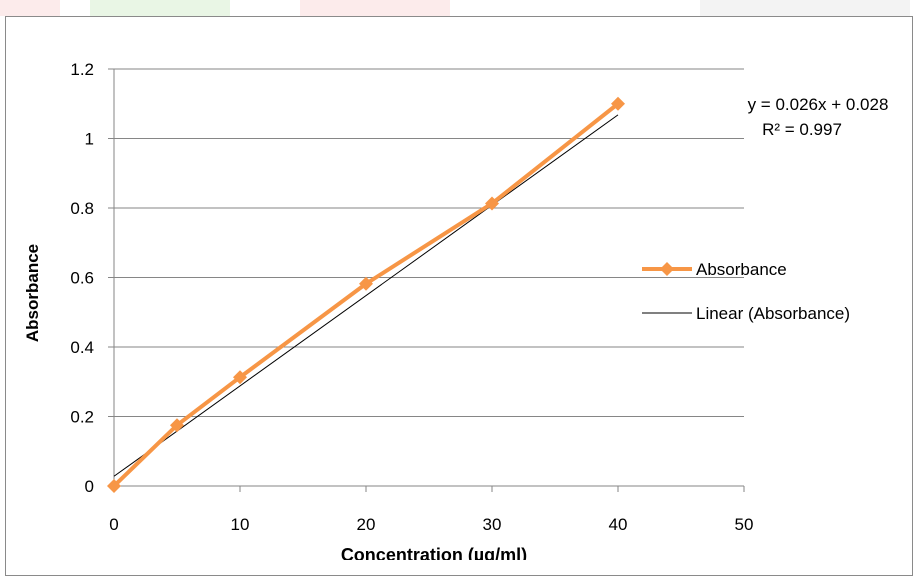 This screenshot has height=576, width=917. What do you see at coordinates (773, 313) in the screenshot?
I see `legend-linear-label: Linear (Absorbance)` at bounding box center [773, 313].